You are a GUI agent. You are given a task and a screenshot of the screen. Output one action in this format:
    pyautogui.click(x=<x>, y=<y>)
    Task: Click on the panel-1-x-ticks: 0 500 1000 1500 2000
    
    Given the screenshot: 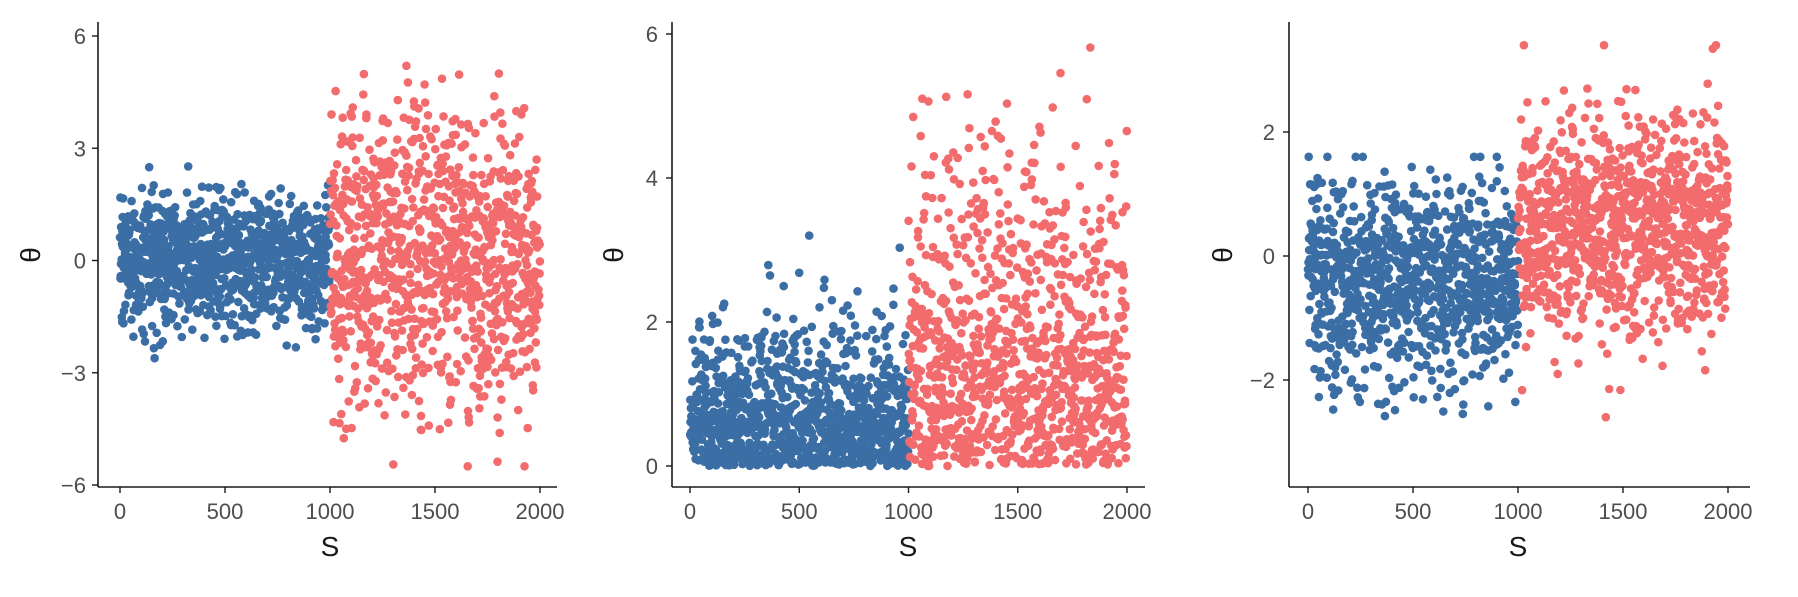 What is the action you would take?
    pyautogui.click(x=339, y=505)
    